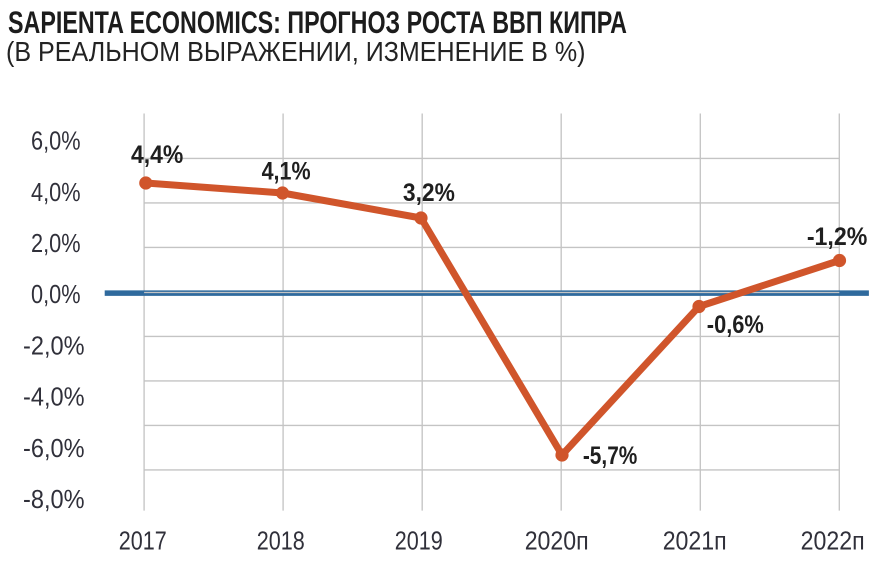 The image size is (883, 566). I want to click on svg-text: -4,0%, so click(54, 398).